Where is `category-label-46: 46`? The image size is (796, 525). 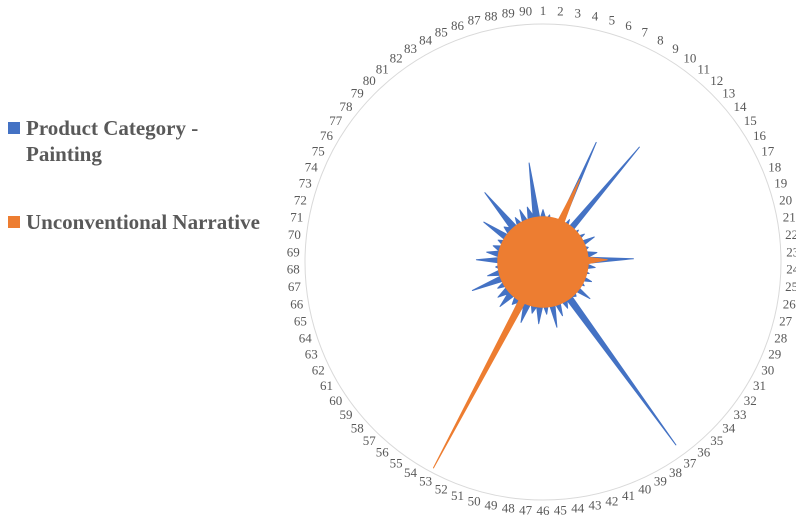
category-label-46: 46 is located at coordinates (544, 510).